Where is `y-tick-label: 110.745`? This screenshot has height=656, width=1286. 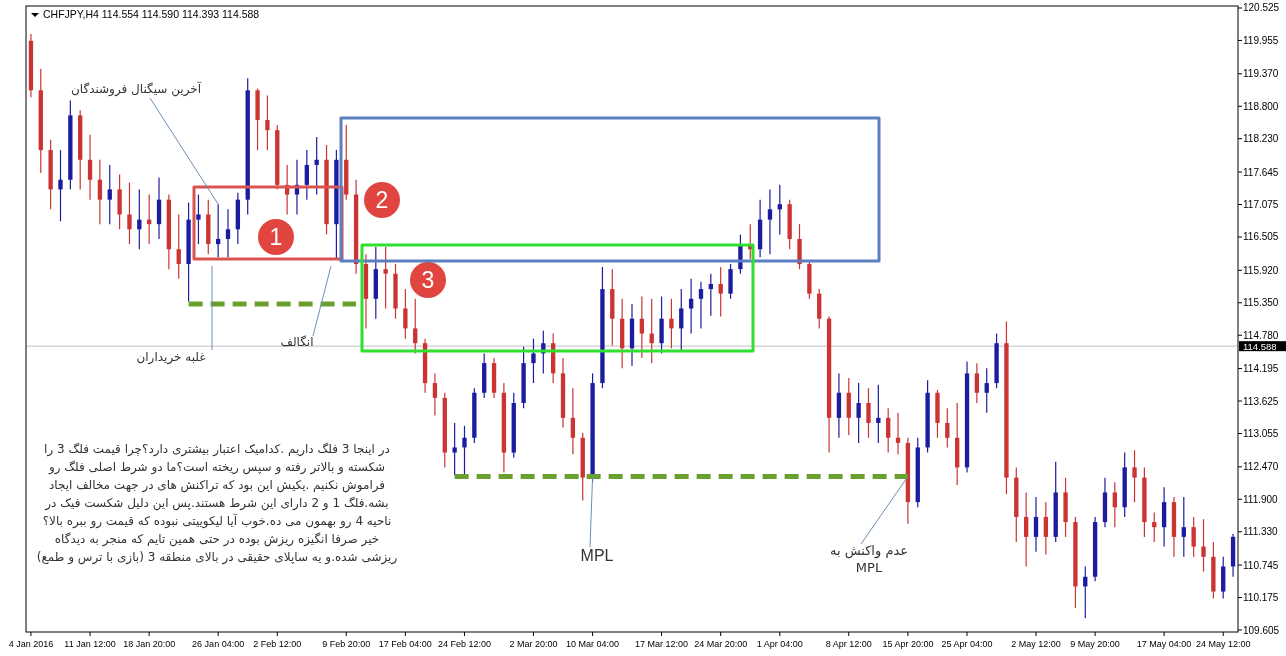 y-tick-label: 110.745 is located at coordinates (1261, 565).